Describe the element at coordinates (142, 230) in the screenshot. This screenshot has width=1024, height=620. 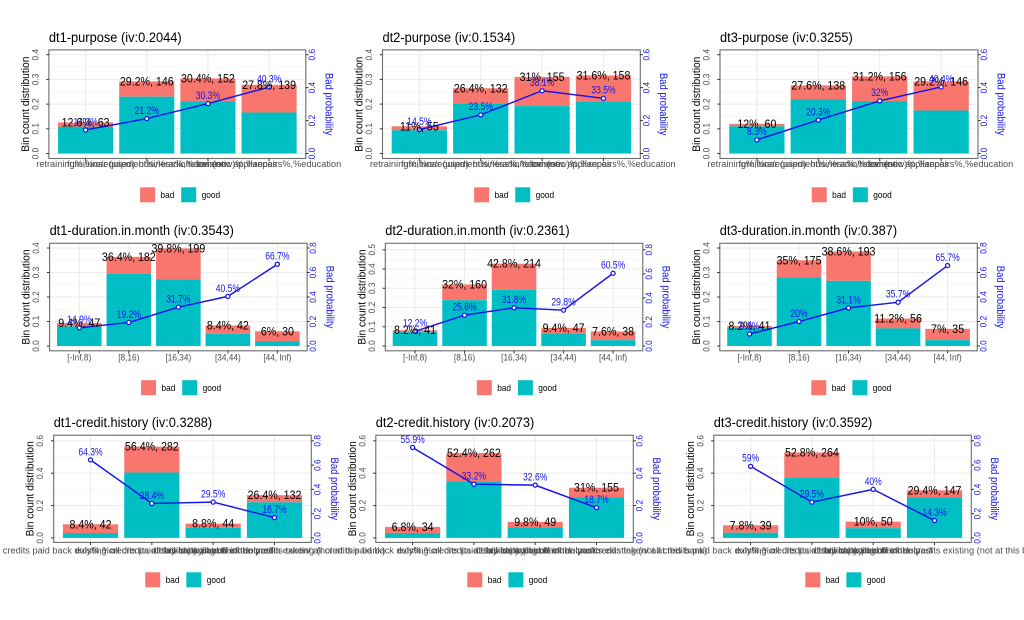
I see `svg-text:dt1-duration.in.month (iv:0.3: dt1-duration.in.month (iv:0.3543)` at that location.